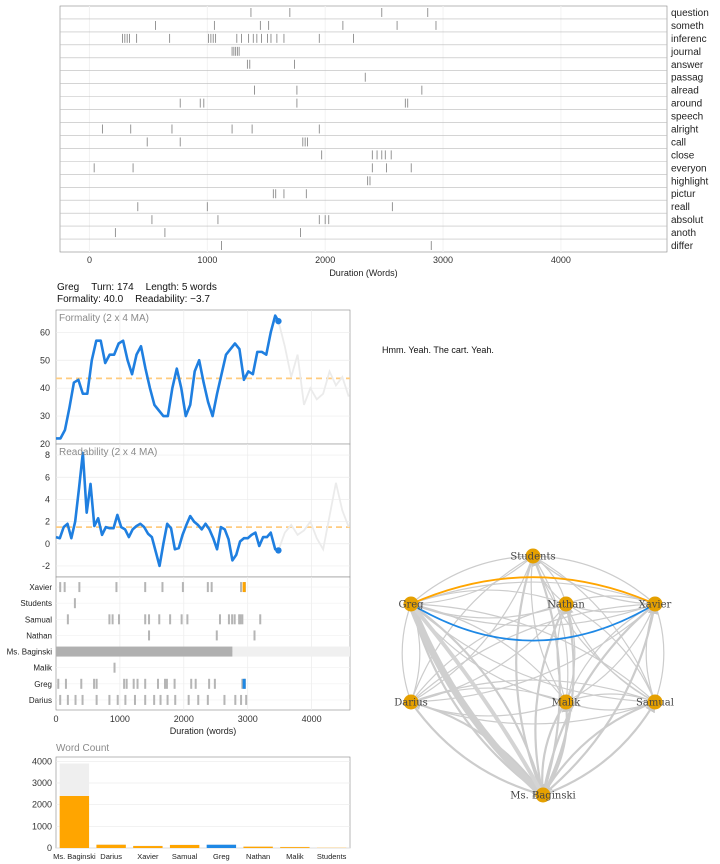  I want to click on word-count-category-label: Samual, so click(185, 856).